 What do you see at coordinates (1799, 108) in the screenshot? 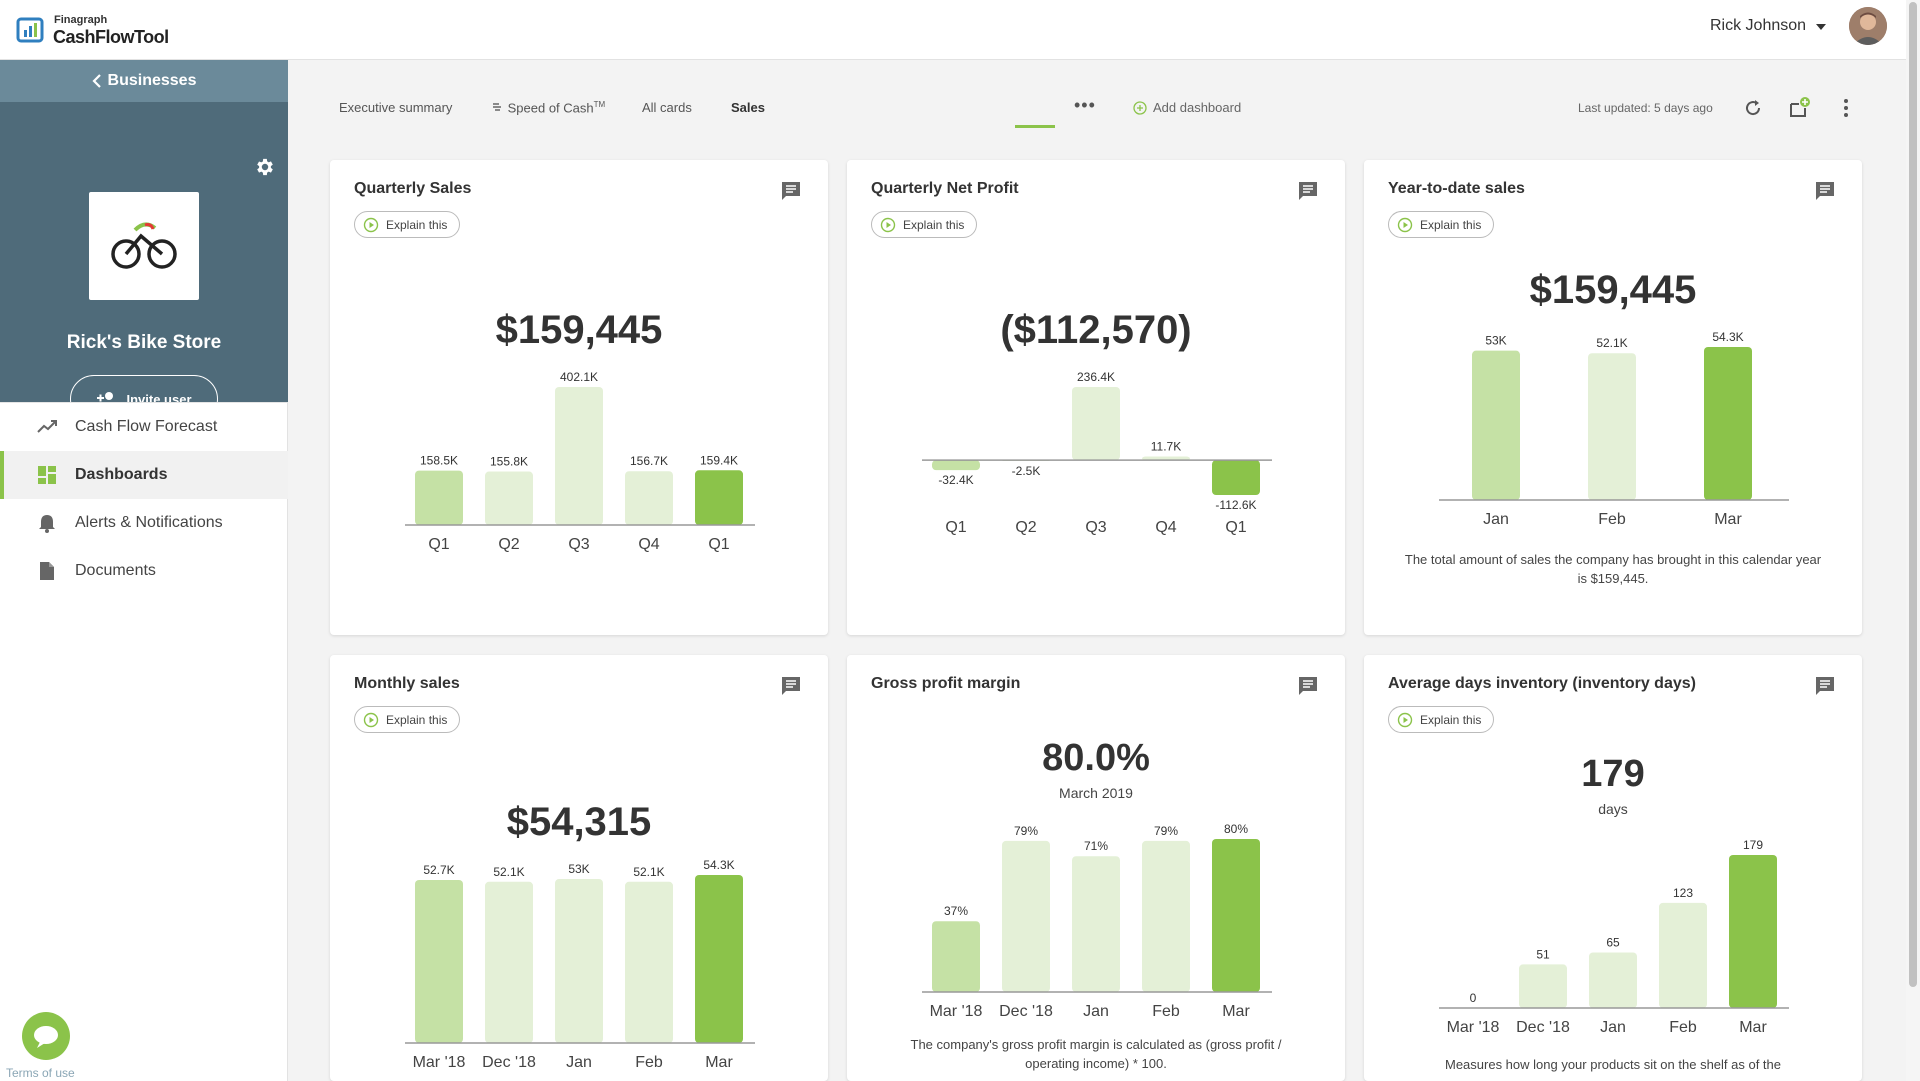
I see `add-card-icon` at bounding box center [1799, 108].